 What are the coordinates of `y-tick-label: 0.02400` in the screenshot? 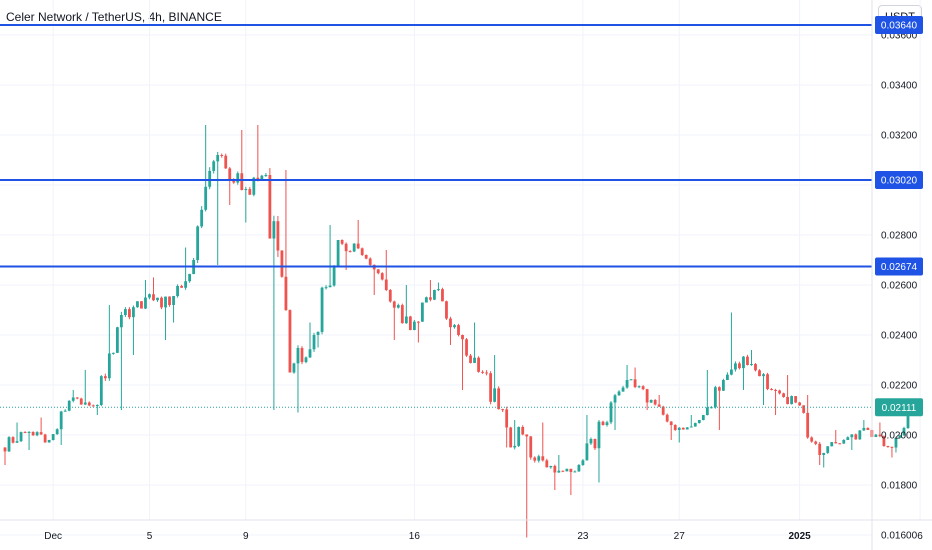 It's located at (899, 336).